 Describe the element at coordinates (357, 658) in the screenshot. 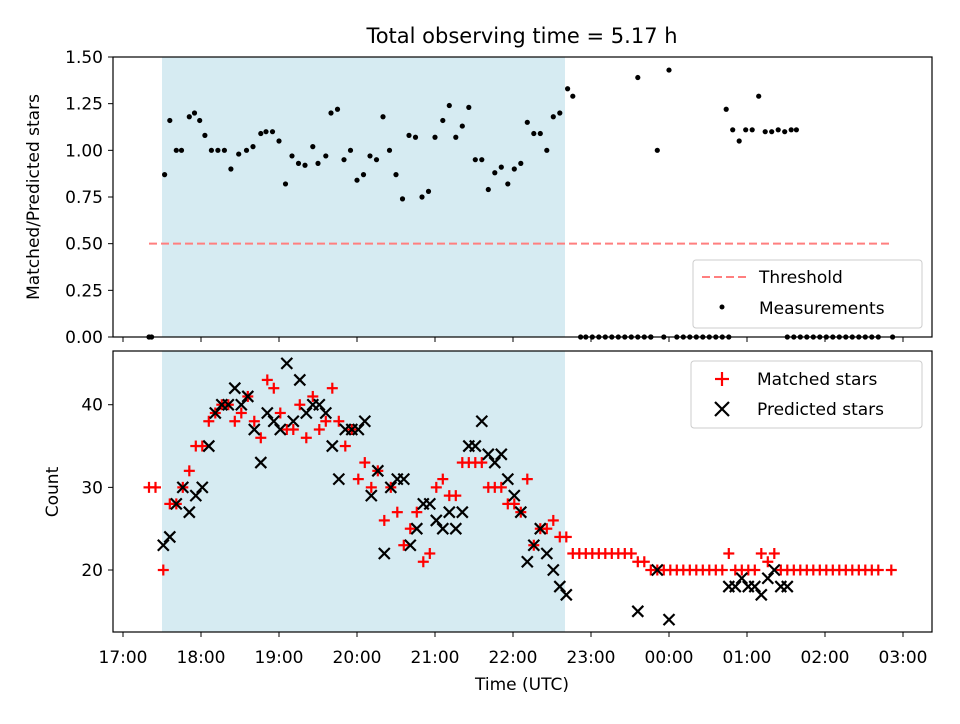

I see `bottom-x-tick-label: 20:00` at that location.